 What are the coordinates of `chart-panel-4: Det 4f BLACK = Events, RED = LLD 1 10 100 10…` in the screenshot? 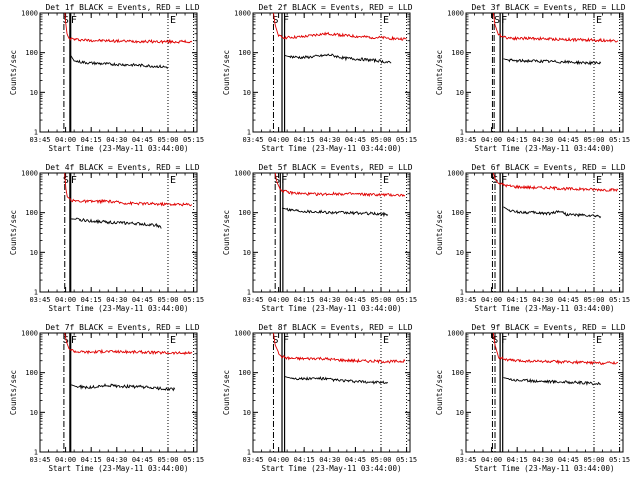 It's located at (106, 238).